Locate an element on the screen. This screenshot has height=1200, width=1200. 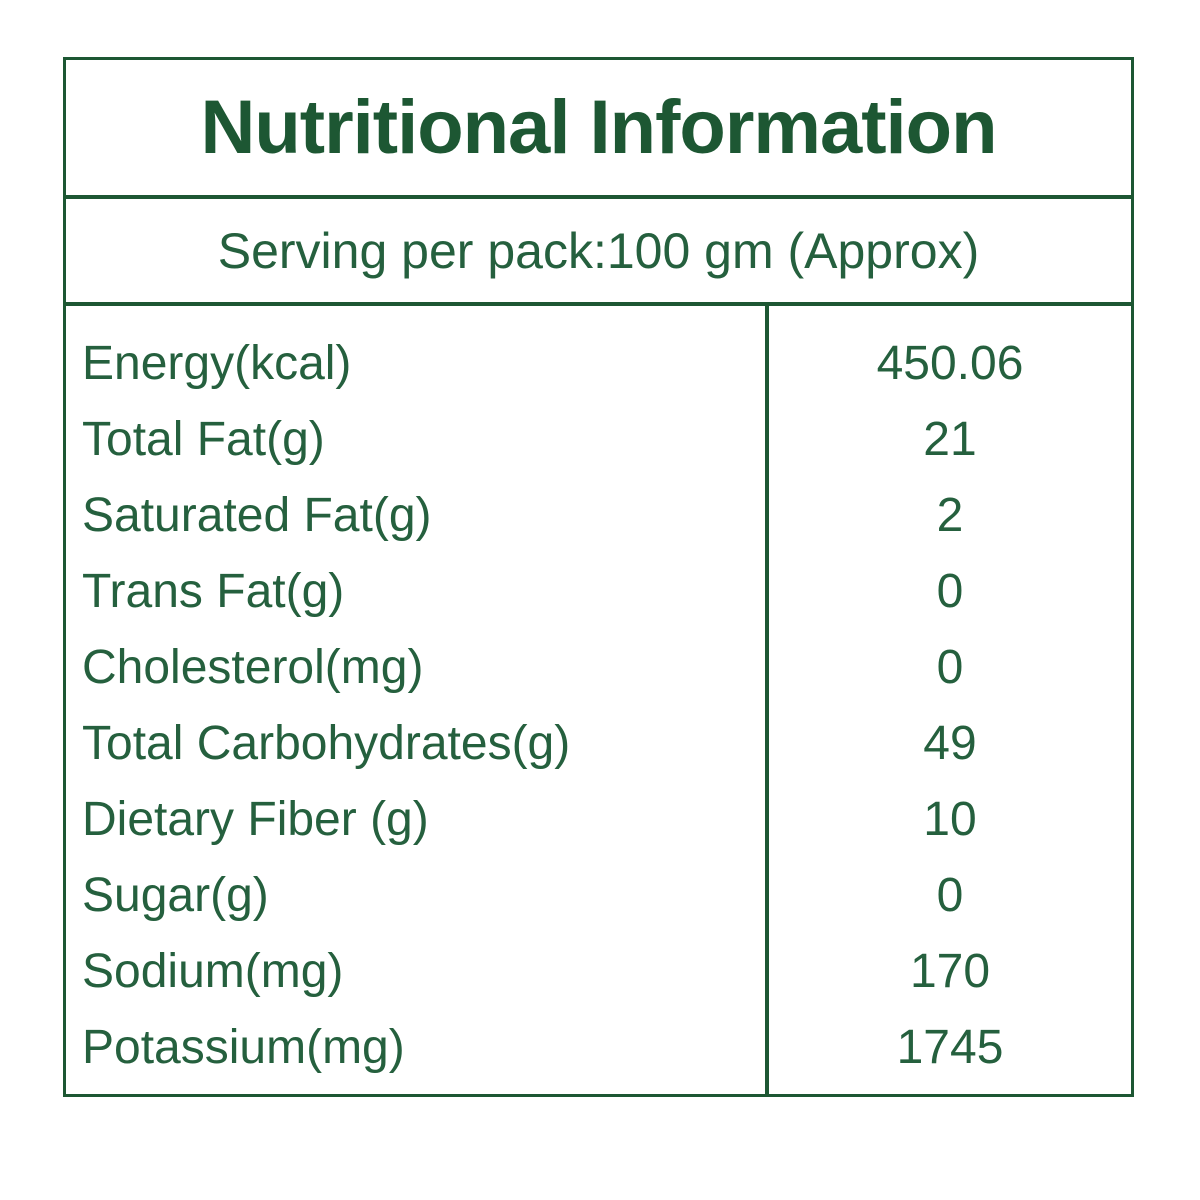
serving-section: Serving per pack:100 gm (Approx) is located at coordinates (598, 252).